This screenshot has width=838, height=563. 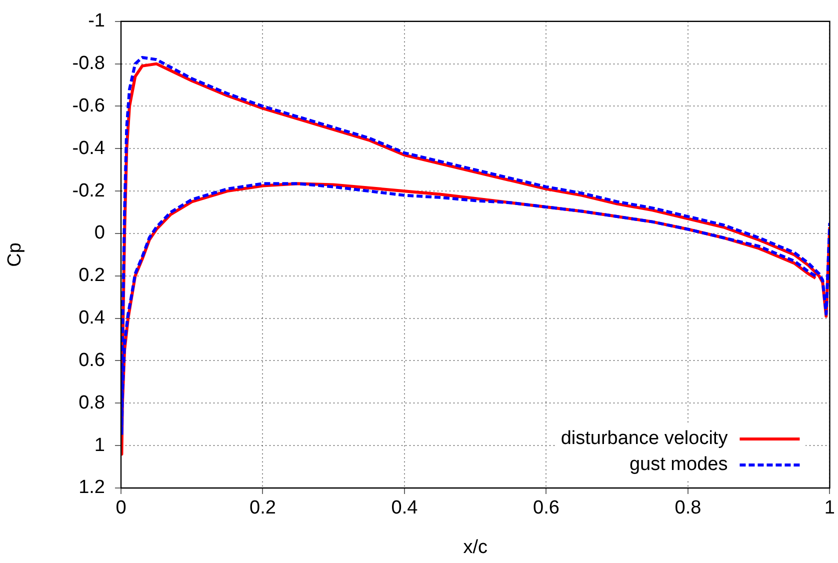 I want to click on x-tick-label: 0.8, so click(x=688, y=508).